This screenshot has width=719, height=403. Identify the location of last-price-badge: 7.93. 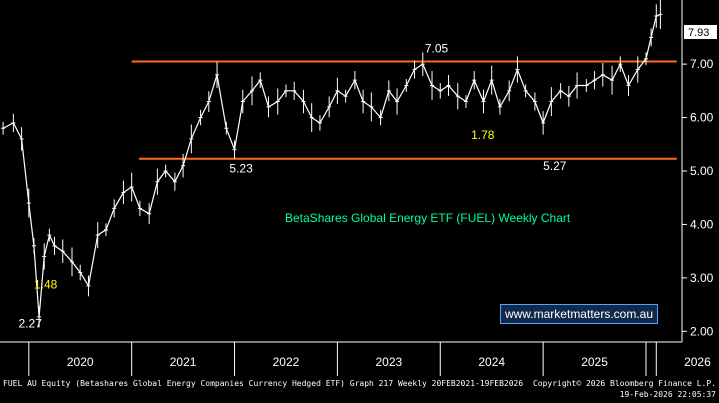
(700, 32).